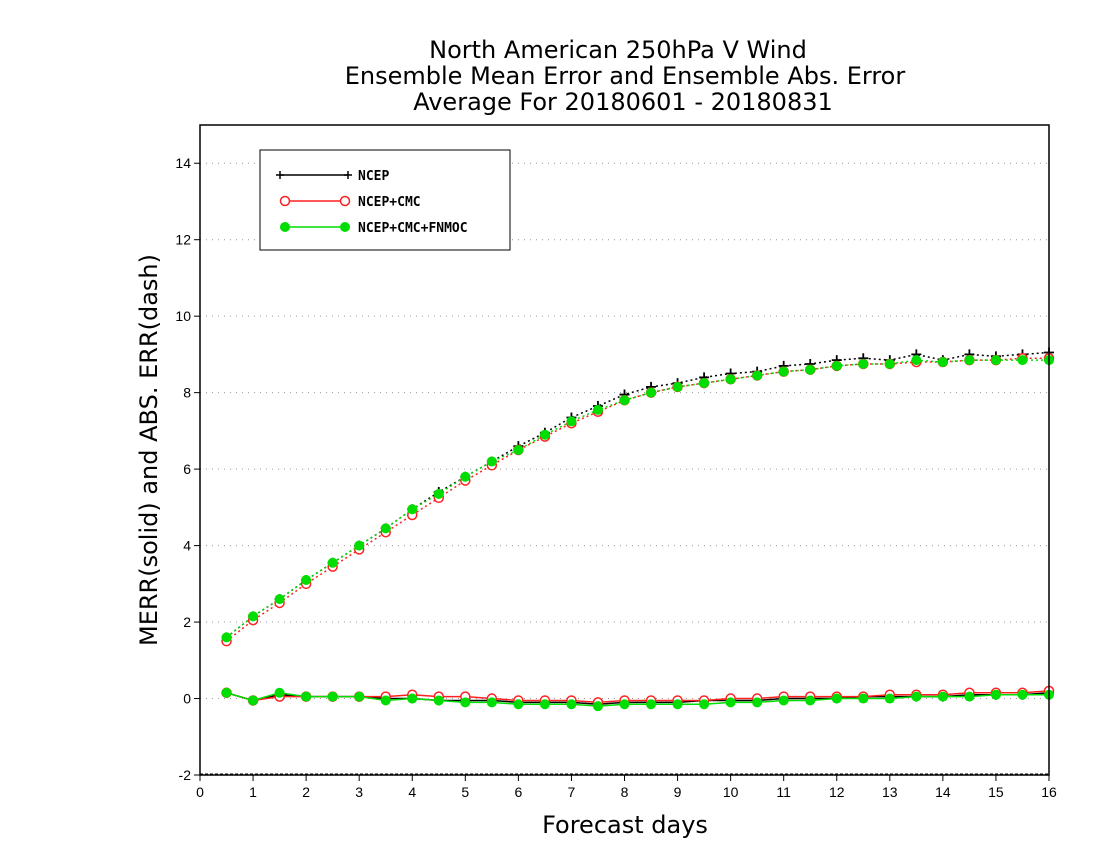 The image size is (1100, 850). I want to click on legend-label-ncep-cmc: NCEP+CMC, so click(389, 202).